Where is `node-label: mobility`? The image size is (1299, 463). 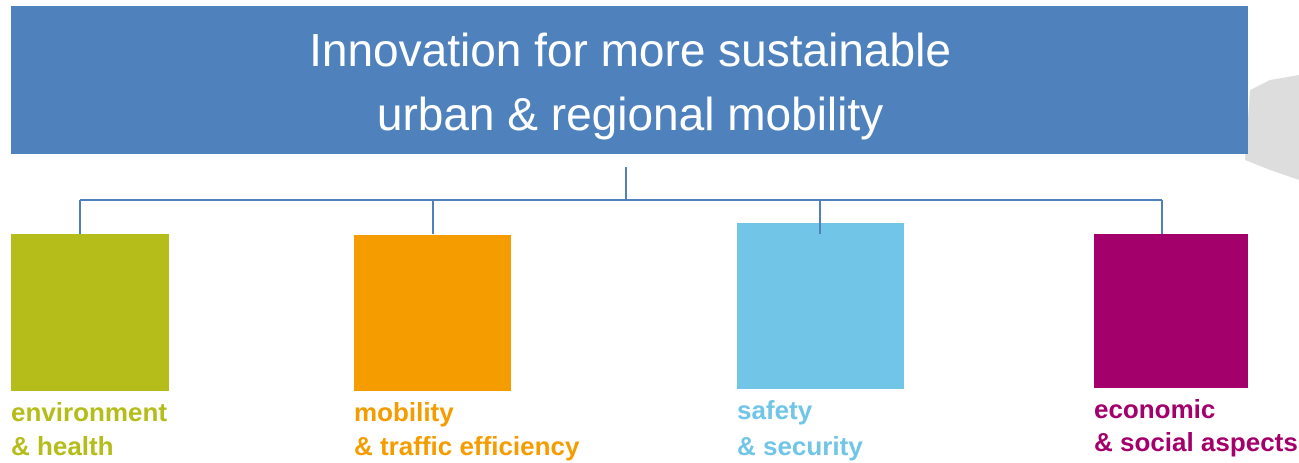 node-label: mobility is located at coordinates (404, 412).